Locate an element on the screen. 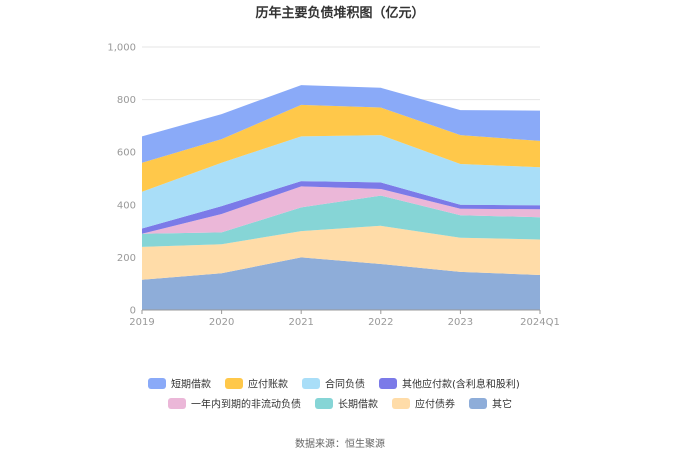  legend-item: 其它 is located at coordinates (490, 404).